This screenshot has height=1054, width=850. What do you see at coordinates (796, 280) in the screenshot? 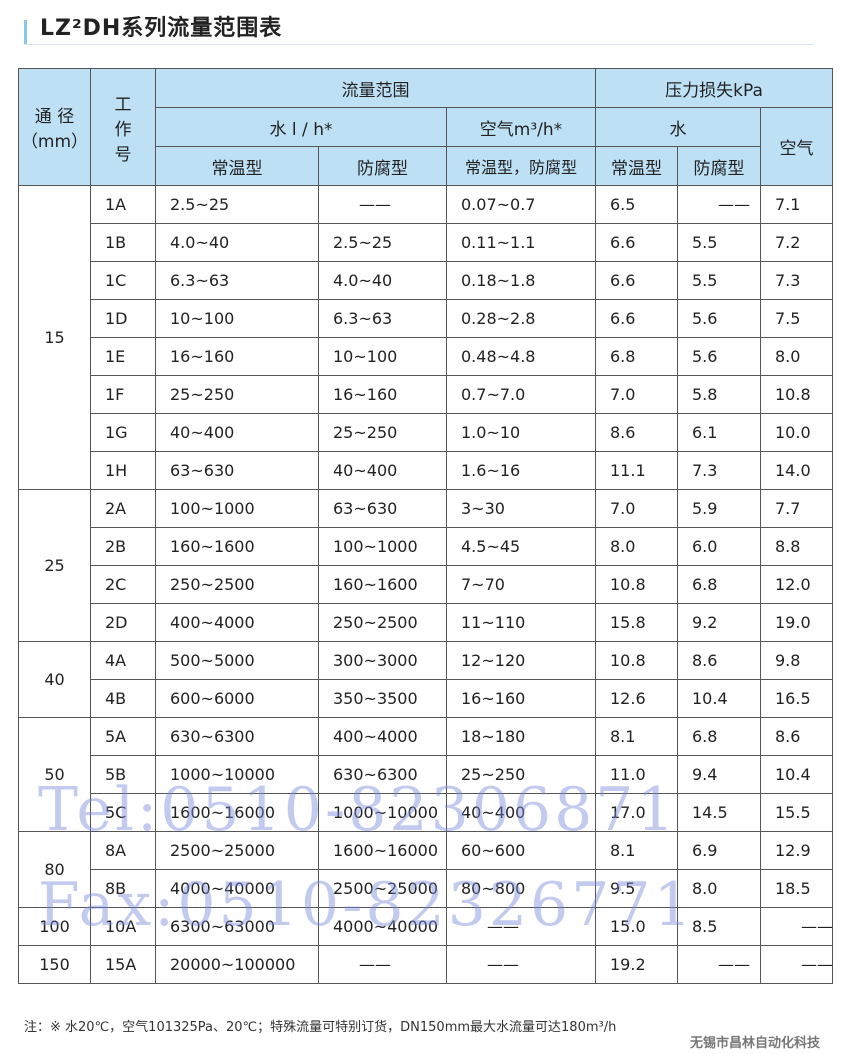
I see `cell-loss-air: 7.3` at bounding box center [796, 280].